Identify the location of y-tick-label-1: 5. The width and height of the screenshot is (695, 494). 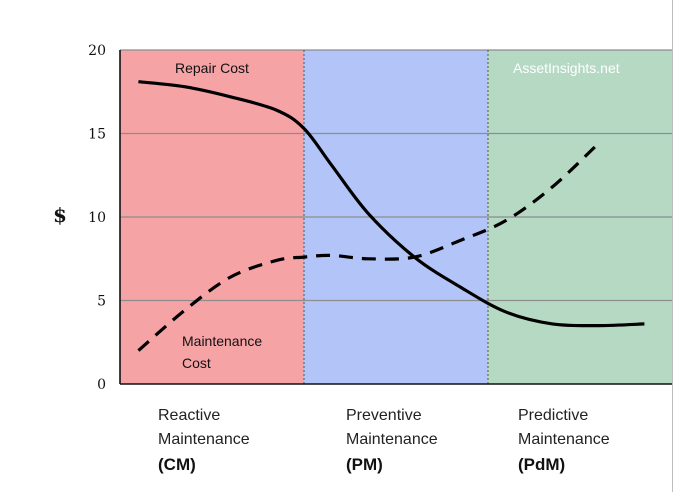
(101, 302).